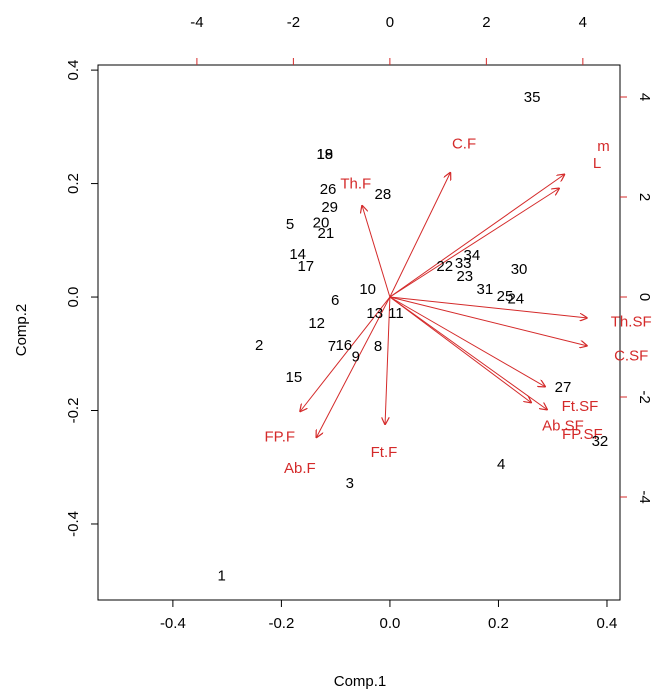 The width and height of the screenshot is (660, 696). Describe the element at coordinates (343, 345) in the screenshot. I see `point-label: 16` at that location.